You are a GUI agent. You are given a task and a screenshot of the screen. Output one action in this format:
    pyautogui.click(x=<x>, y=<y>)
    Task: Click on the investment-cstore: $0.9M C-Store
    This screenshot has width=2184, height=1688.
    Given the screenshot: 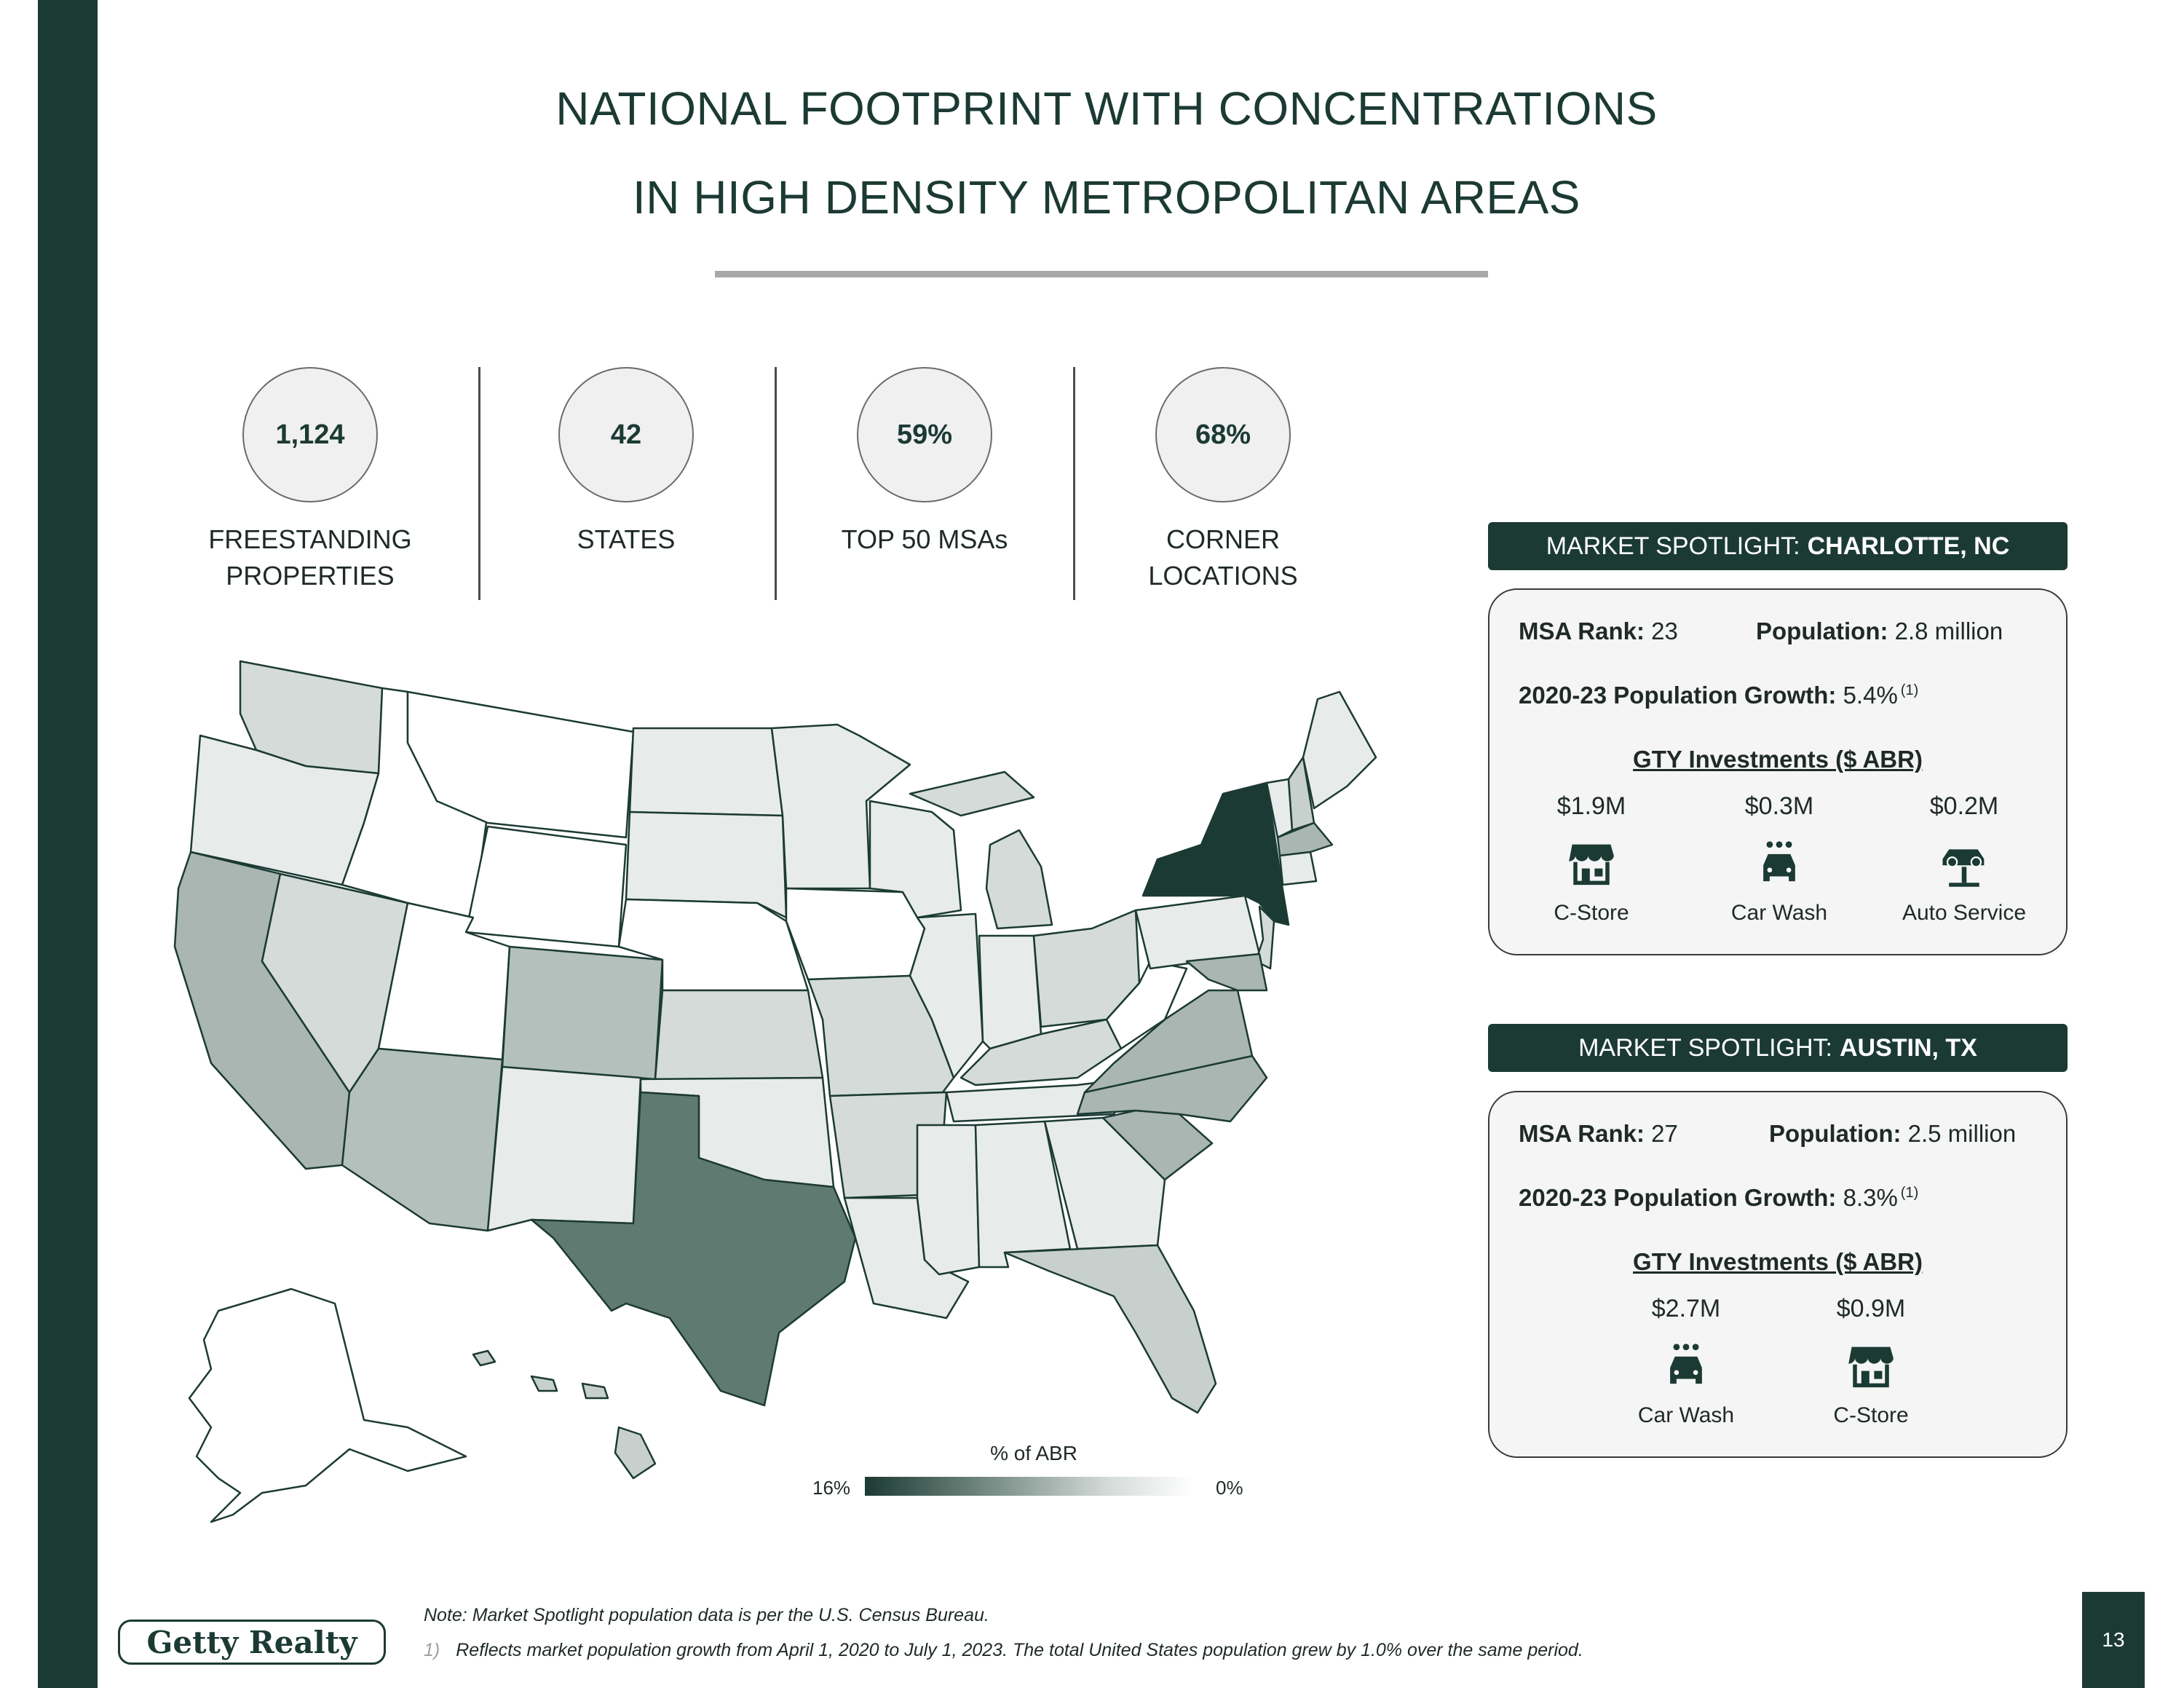 What is the action you would take?
    pyautogui.click(x=1871, y=1361)
    